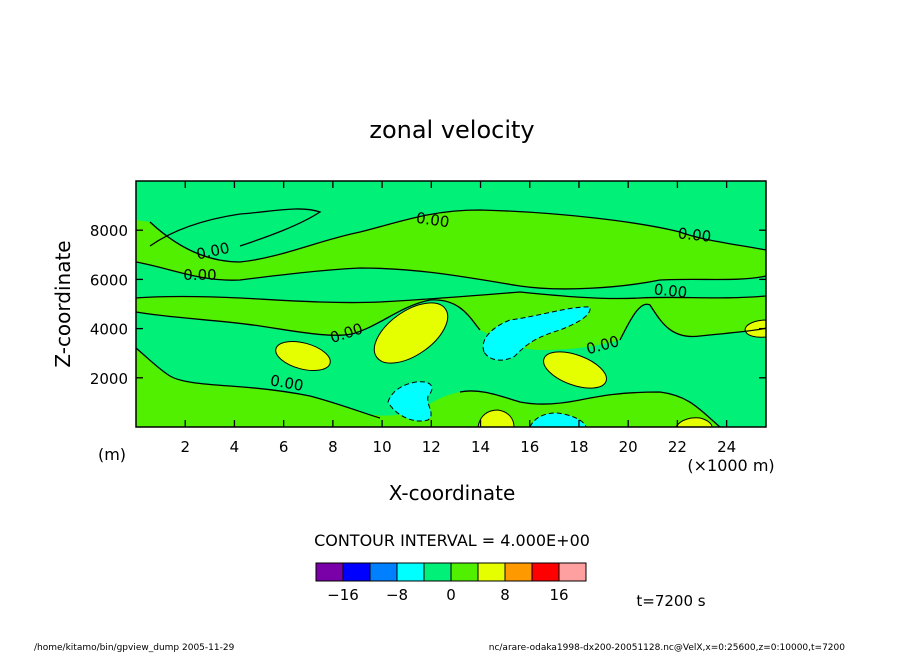  What do you see at coordinates (670, 601) in the screenshot?
I see `time-label: t=7200 s` at bounding box center [670, 601].